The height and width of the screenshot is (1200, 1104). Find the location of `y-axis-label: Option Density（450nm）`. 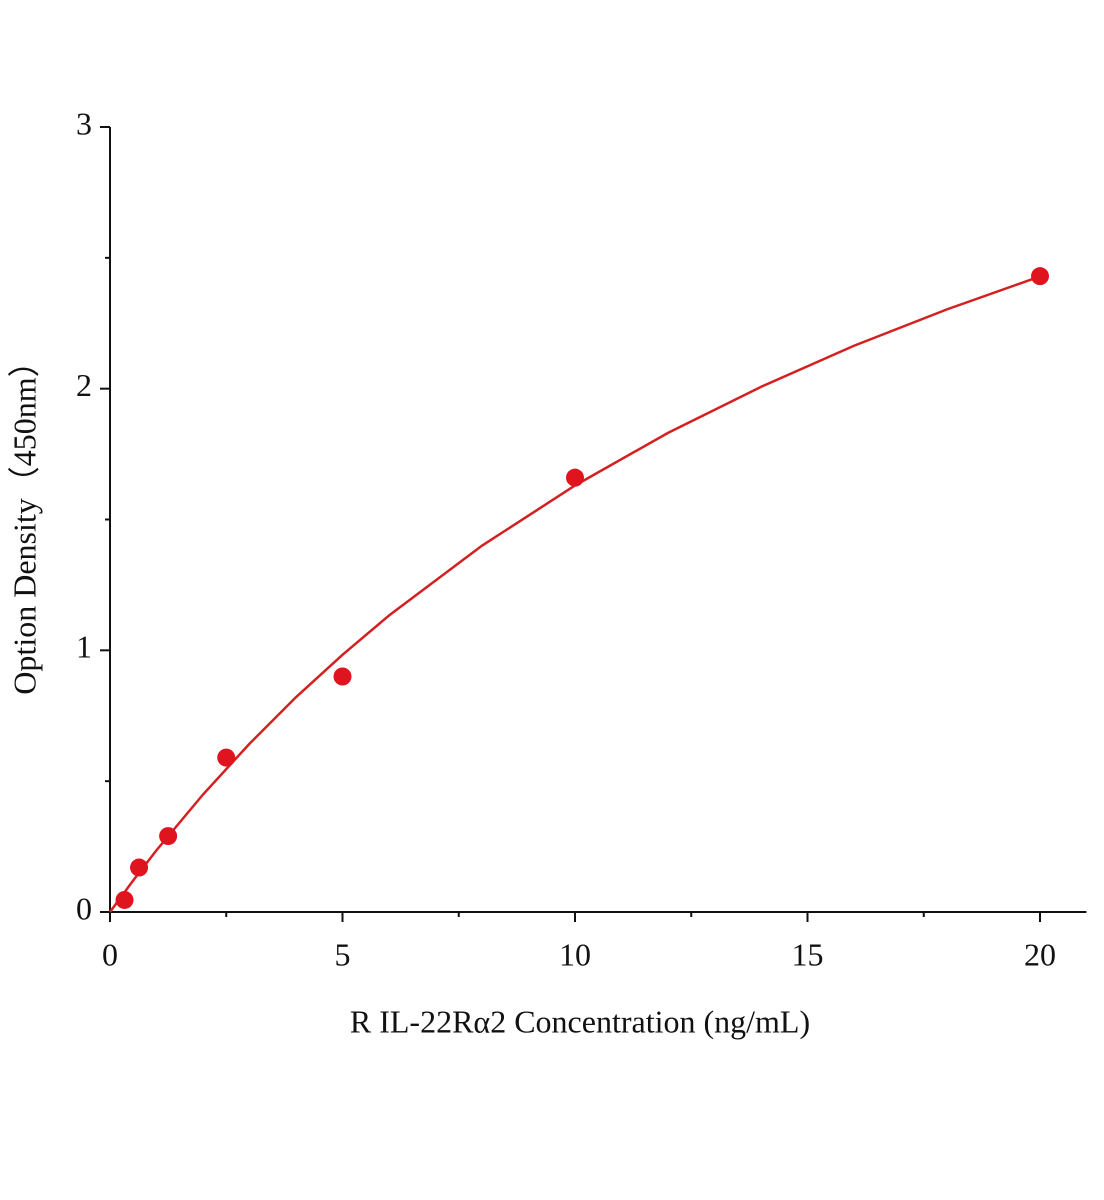

y-axis-label: Option Density（450nm） is located at coordinates (24, 519).